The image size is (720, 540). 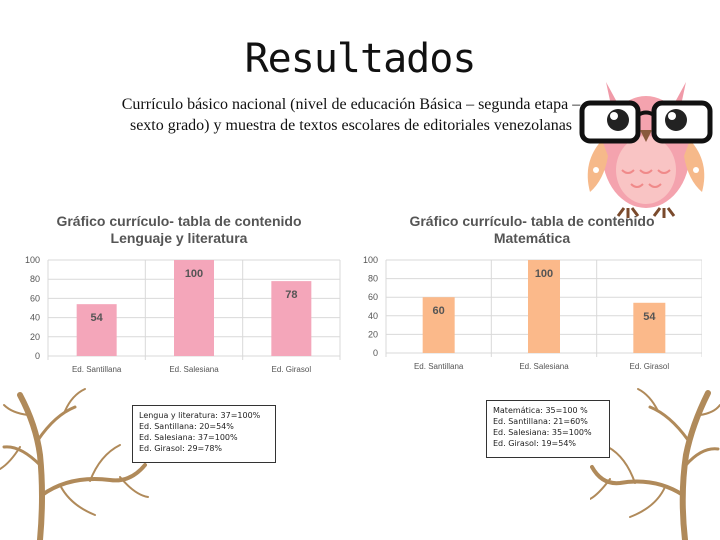 What do you see at coordinates (181, 448) in the screenshot?
I see `note-line: Ed. Girasol: 29=78%` at bounding box center [181, 448].